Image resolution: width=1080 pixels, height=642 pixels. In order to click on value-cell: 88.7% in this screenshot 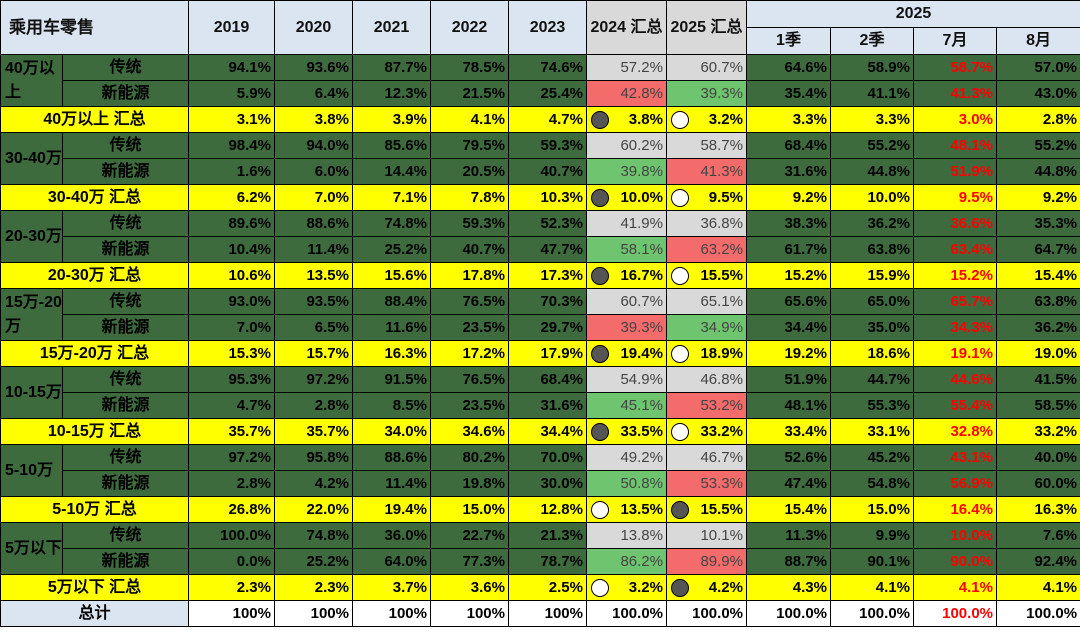, I will do `click(788, 561)`.